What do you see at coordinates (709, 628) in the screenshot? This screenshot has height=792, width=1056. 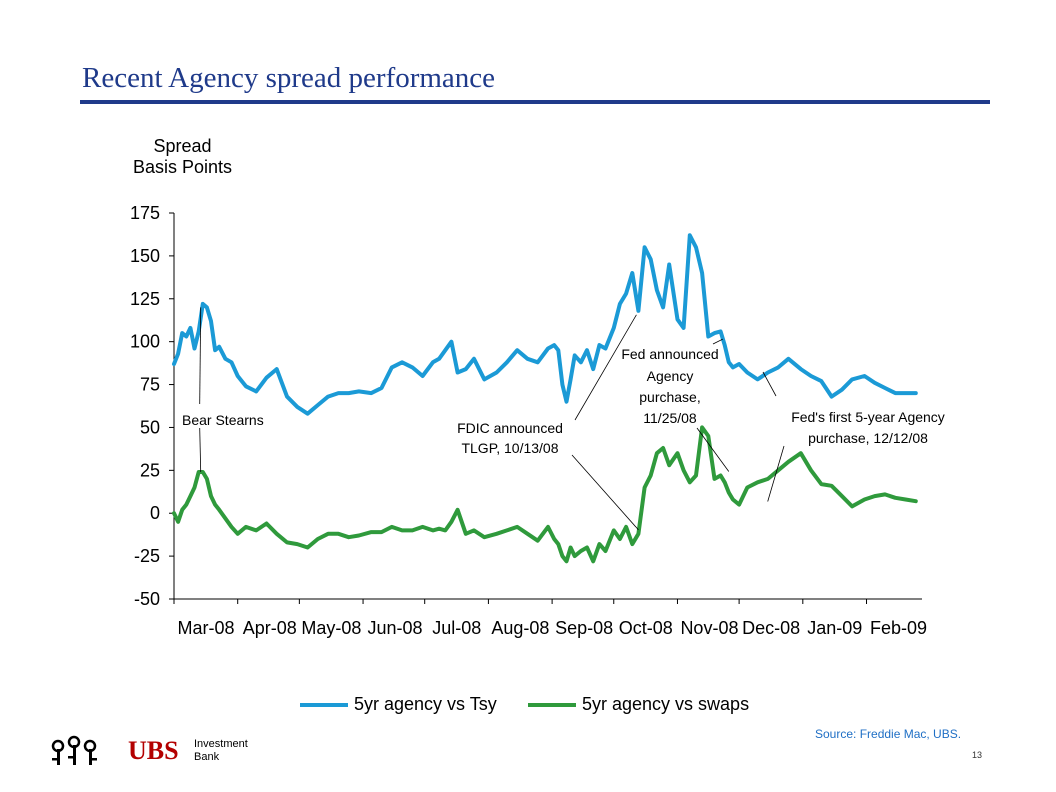 I see `x-tick-label: Nov-08` at bounding box center [709, 628].